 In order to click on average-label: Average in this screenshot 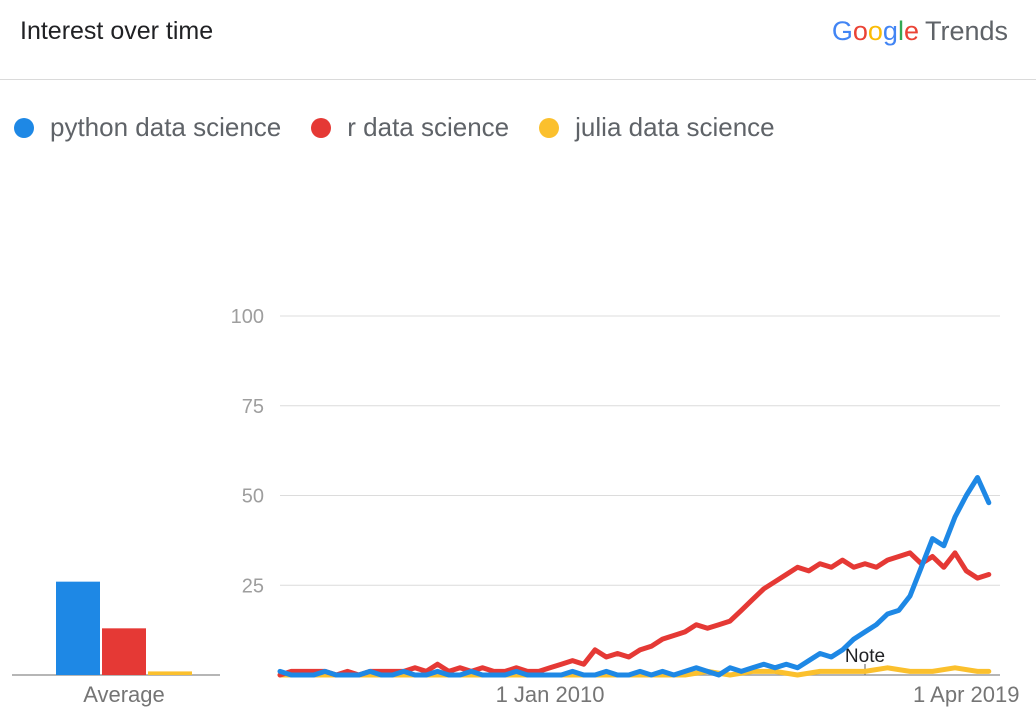, I will do `click(124, 694)`.